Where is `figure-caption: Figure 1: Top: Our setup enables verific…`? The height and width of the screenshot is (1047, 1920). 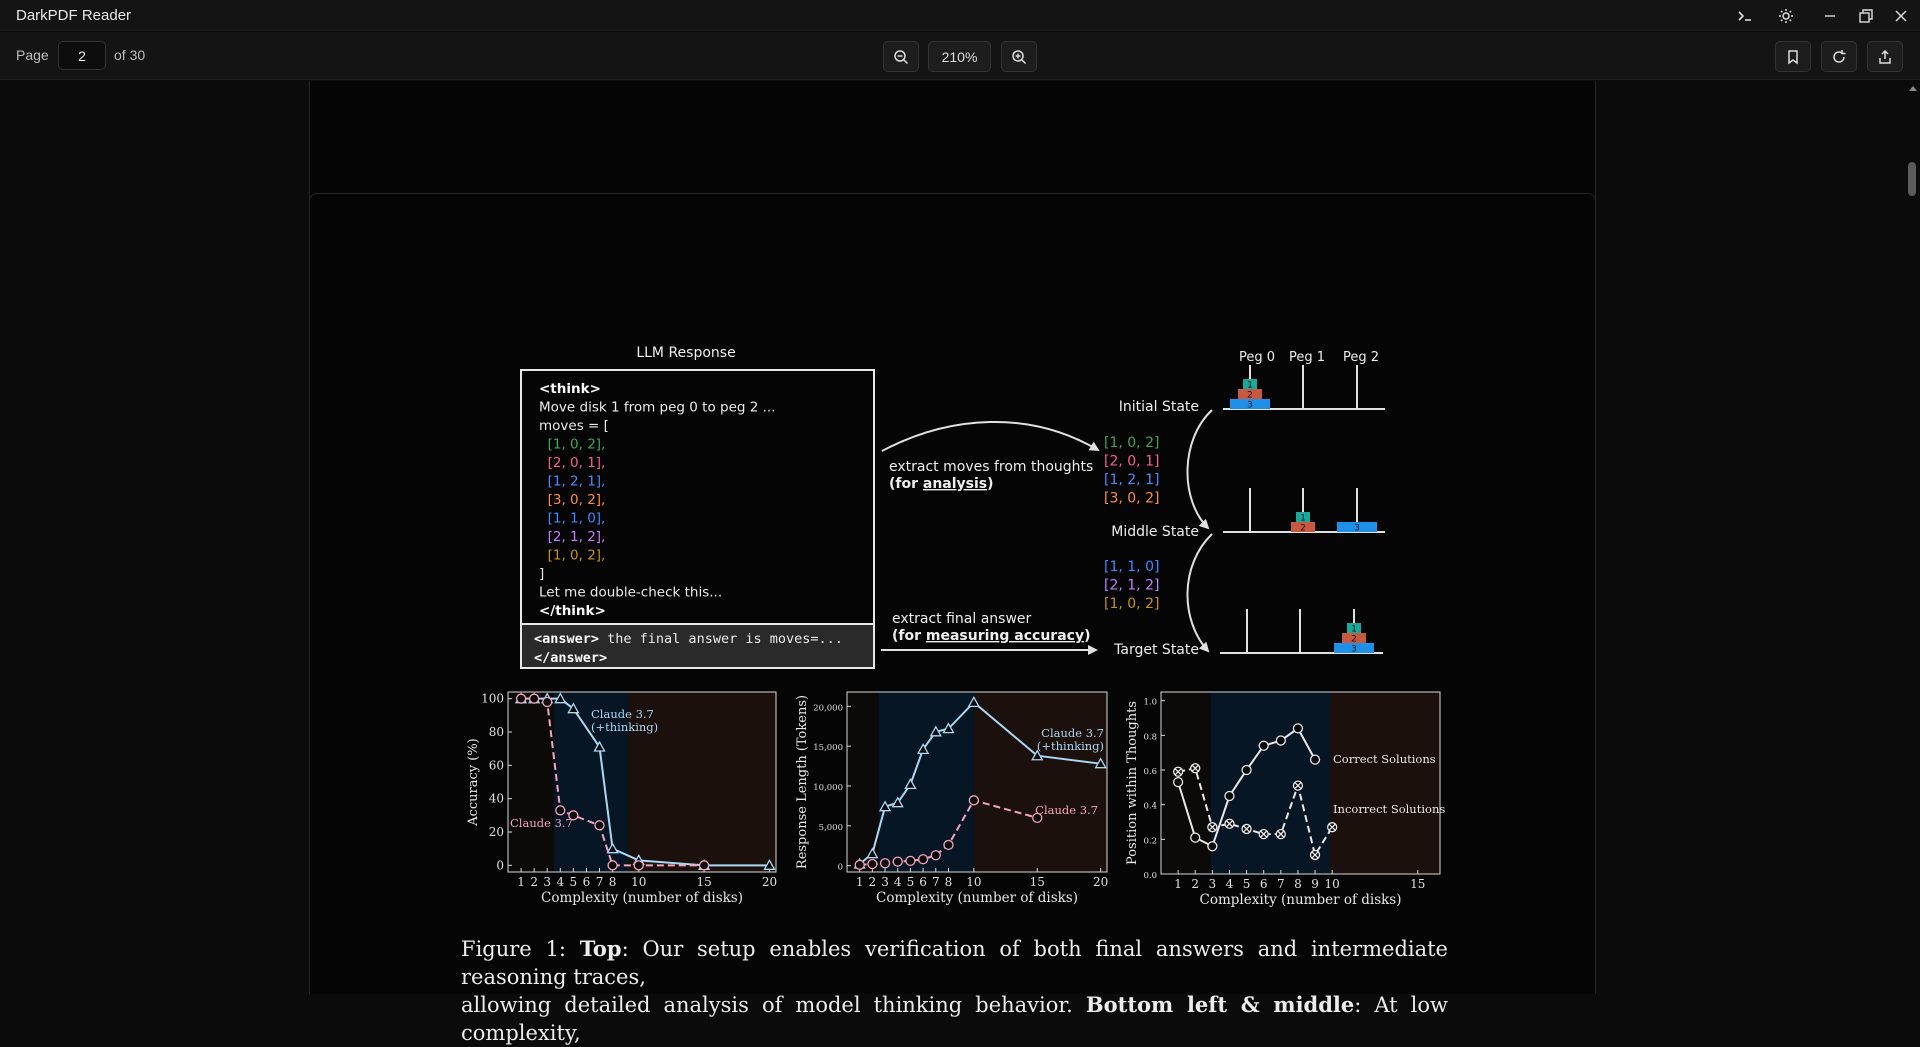 figure-caption: Figure 1: Top: Our setup enables verific… is located at coordinates (954, 991).